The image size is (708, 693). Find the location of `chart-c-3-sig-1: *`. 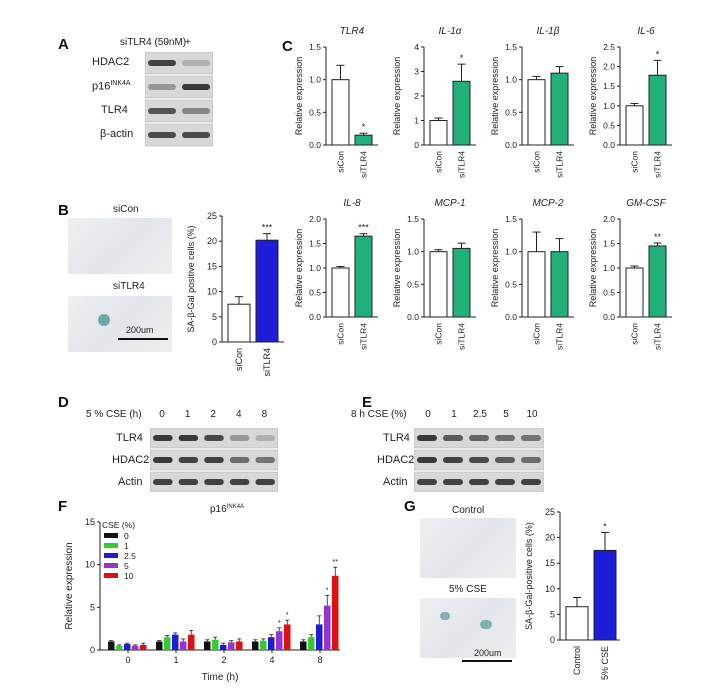

chart-c-3-sig-1: * is located at coordinates (658, 54).